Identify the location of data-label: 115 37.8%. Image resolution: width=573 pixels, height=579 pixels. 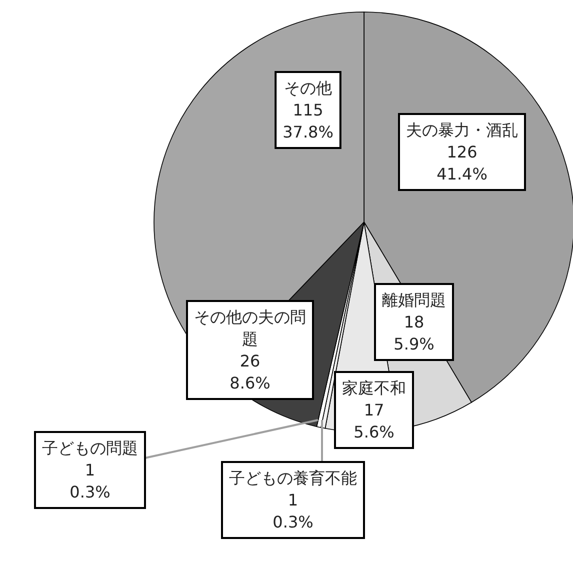
(308, 121).